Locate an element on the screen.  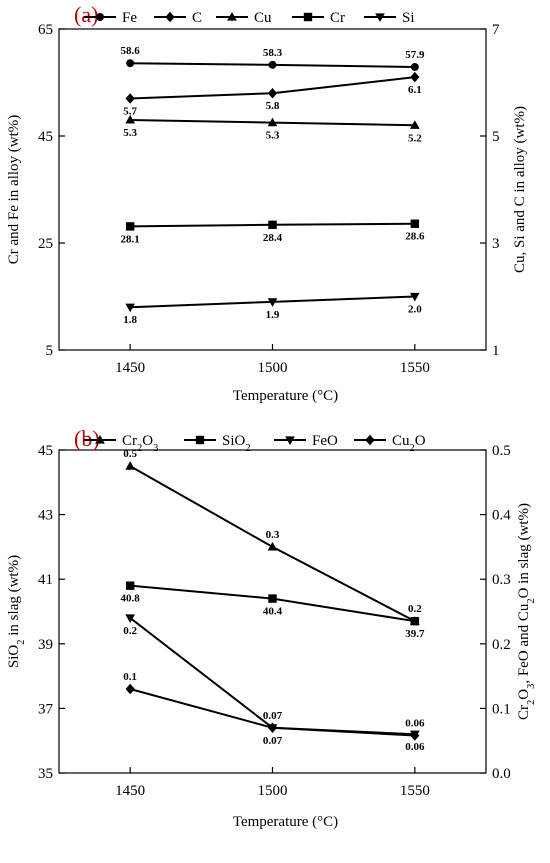
legend-label-sio2: SiO2 is located at coordinates (236, 443).